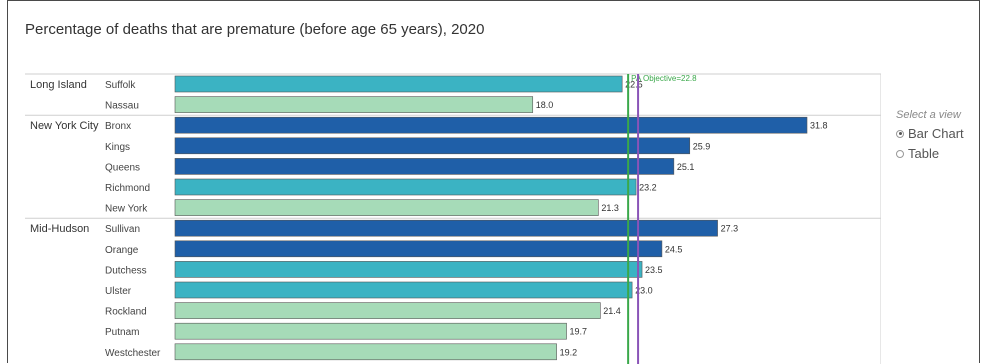 This screenshot has width=983, height=364. What do you see at coordinates (579, 332) in the screenshot?
I see `data-label: 19.7` at bounding box center [579, 332].